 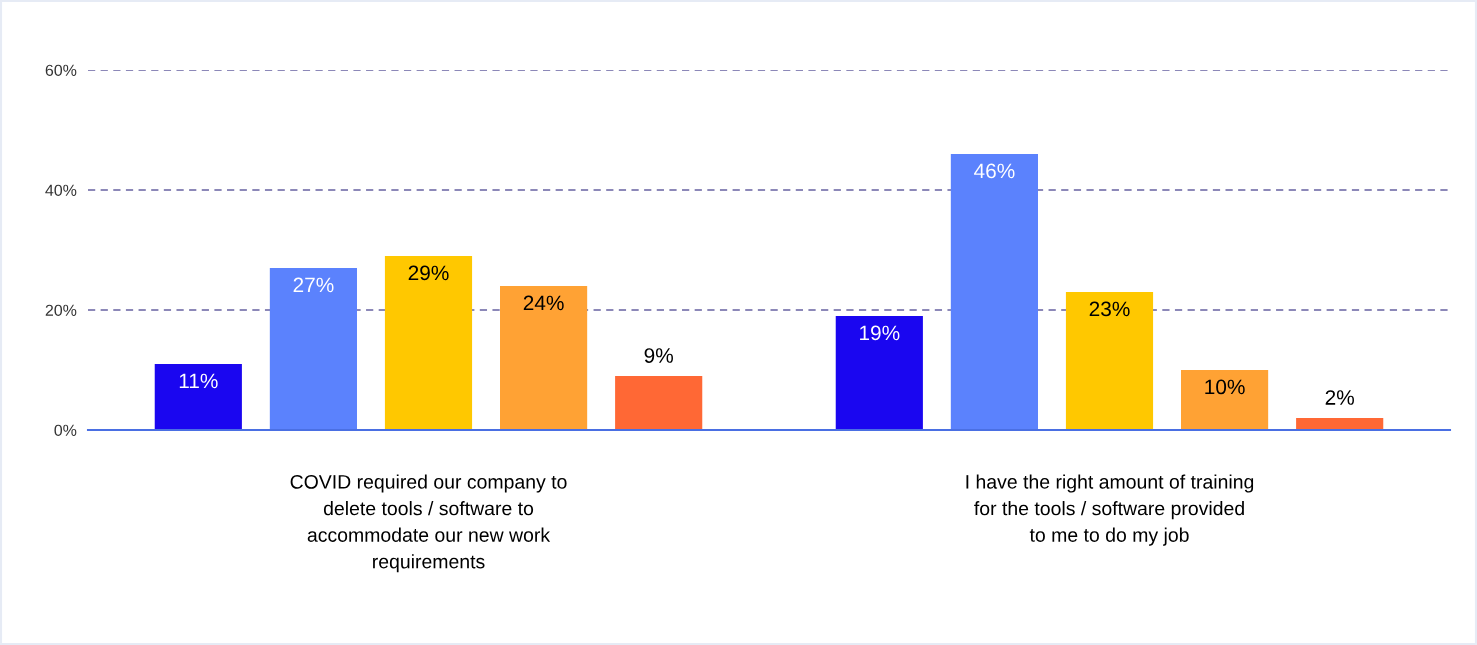 What do you see at coordinates (1109, 309) in the screenshot?
I see `data-label: 23%` at bounding box center [1109, 309].